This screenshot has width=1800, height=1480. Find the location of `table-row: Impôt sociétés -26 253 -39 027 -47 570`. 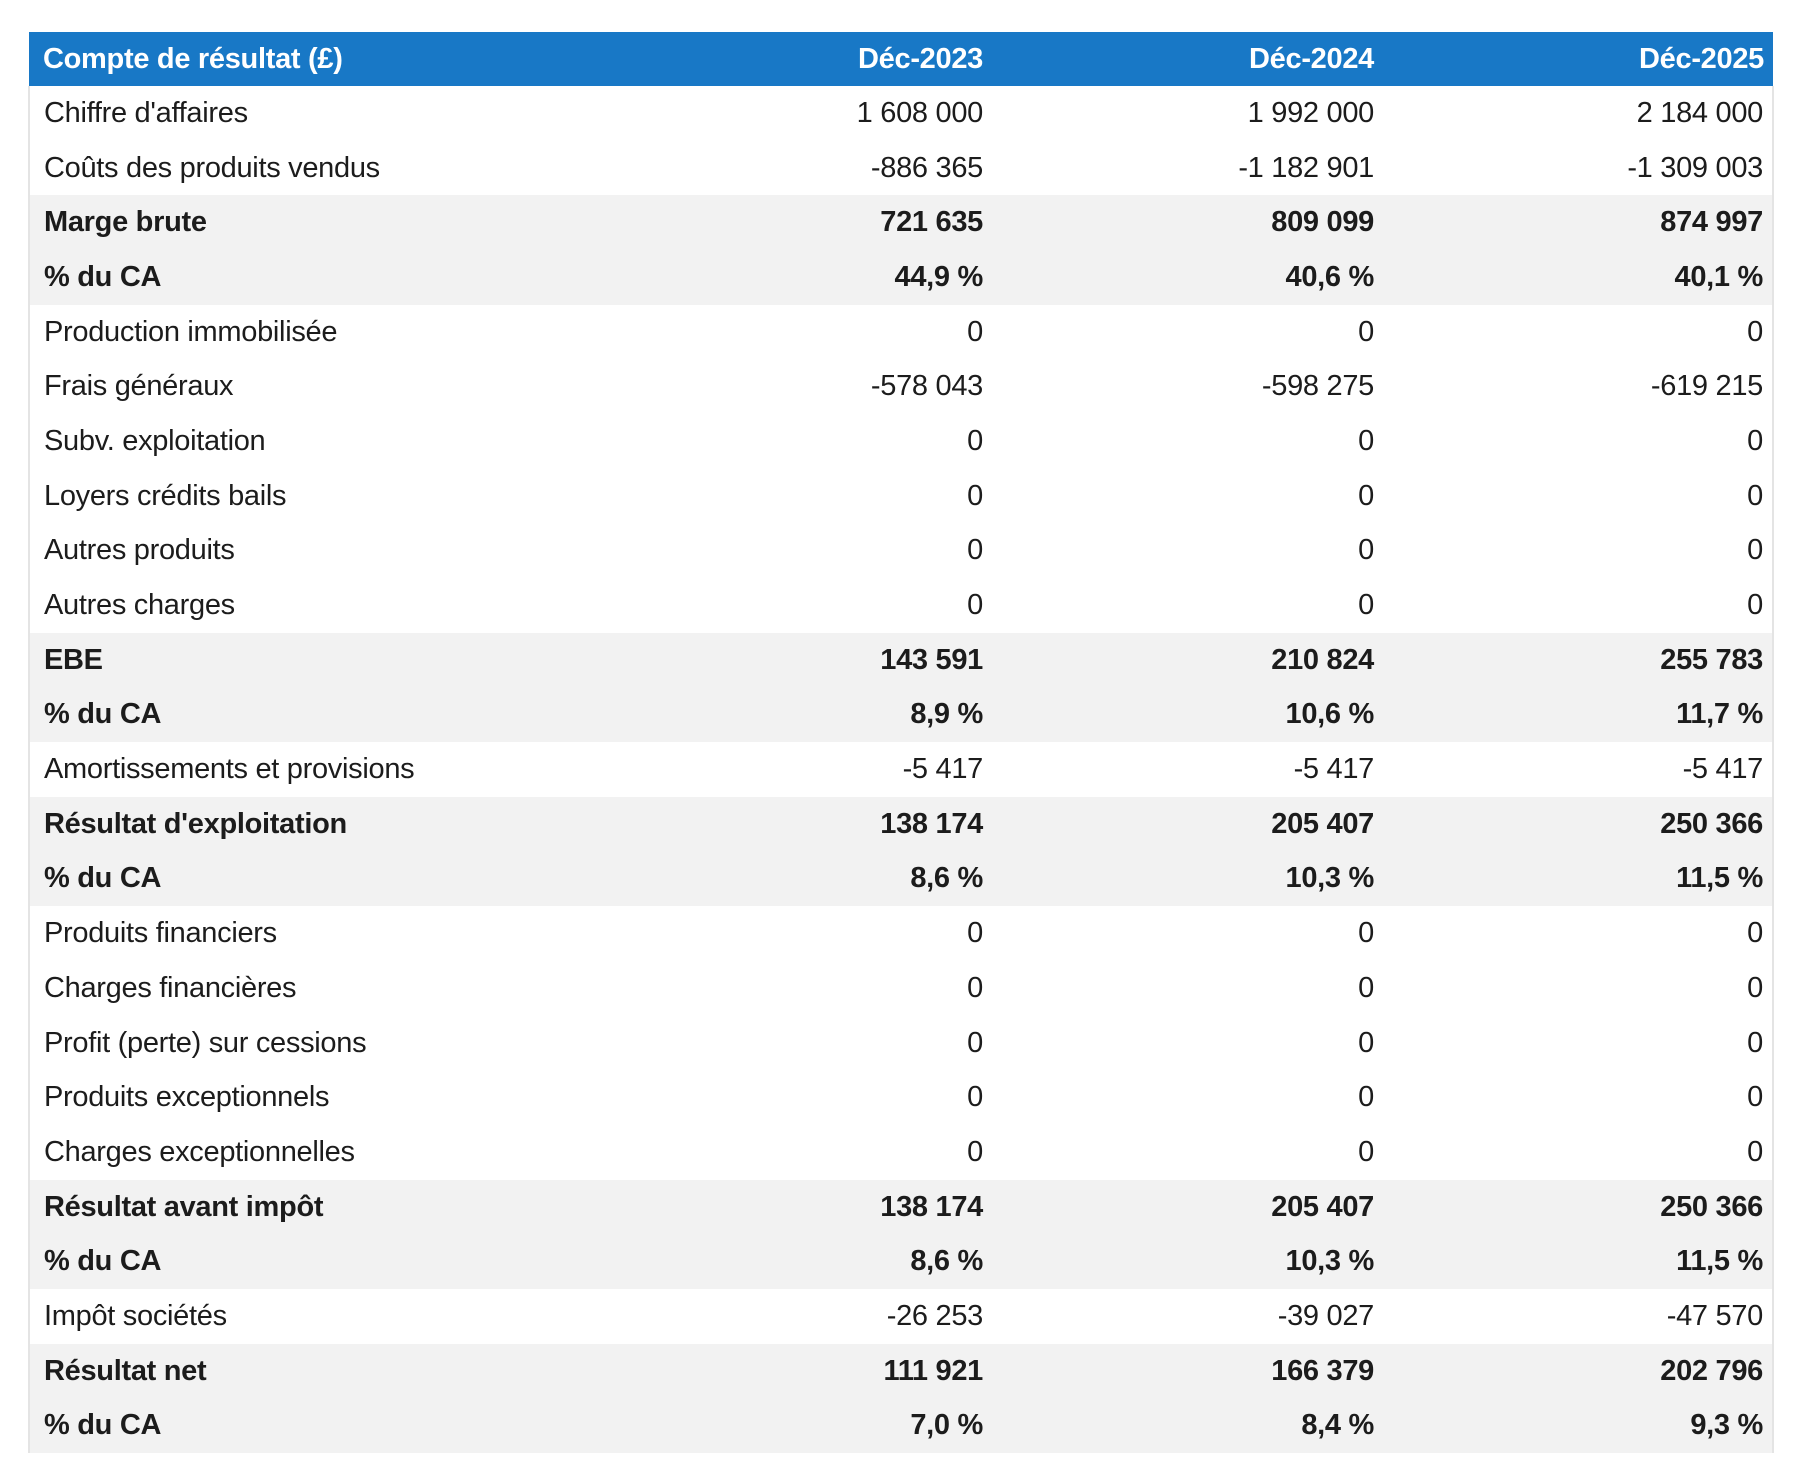

table-row: Impôt sociétés -26 253 -39 027 -47 570 is located at coordinates (901, 1316).